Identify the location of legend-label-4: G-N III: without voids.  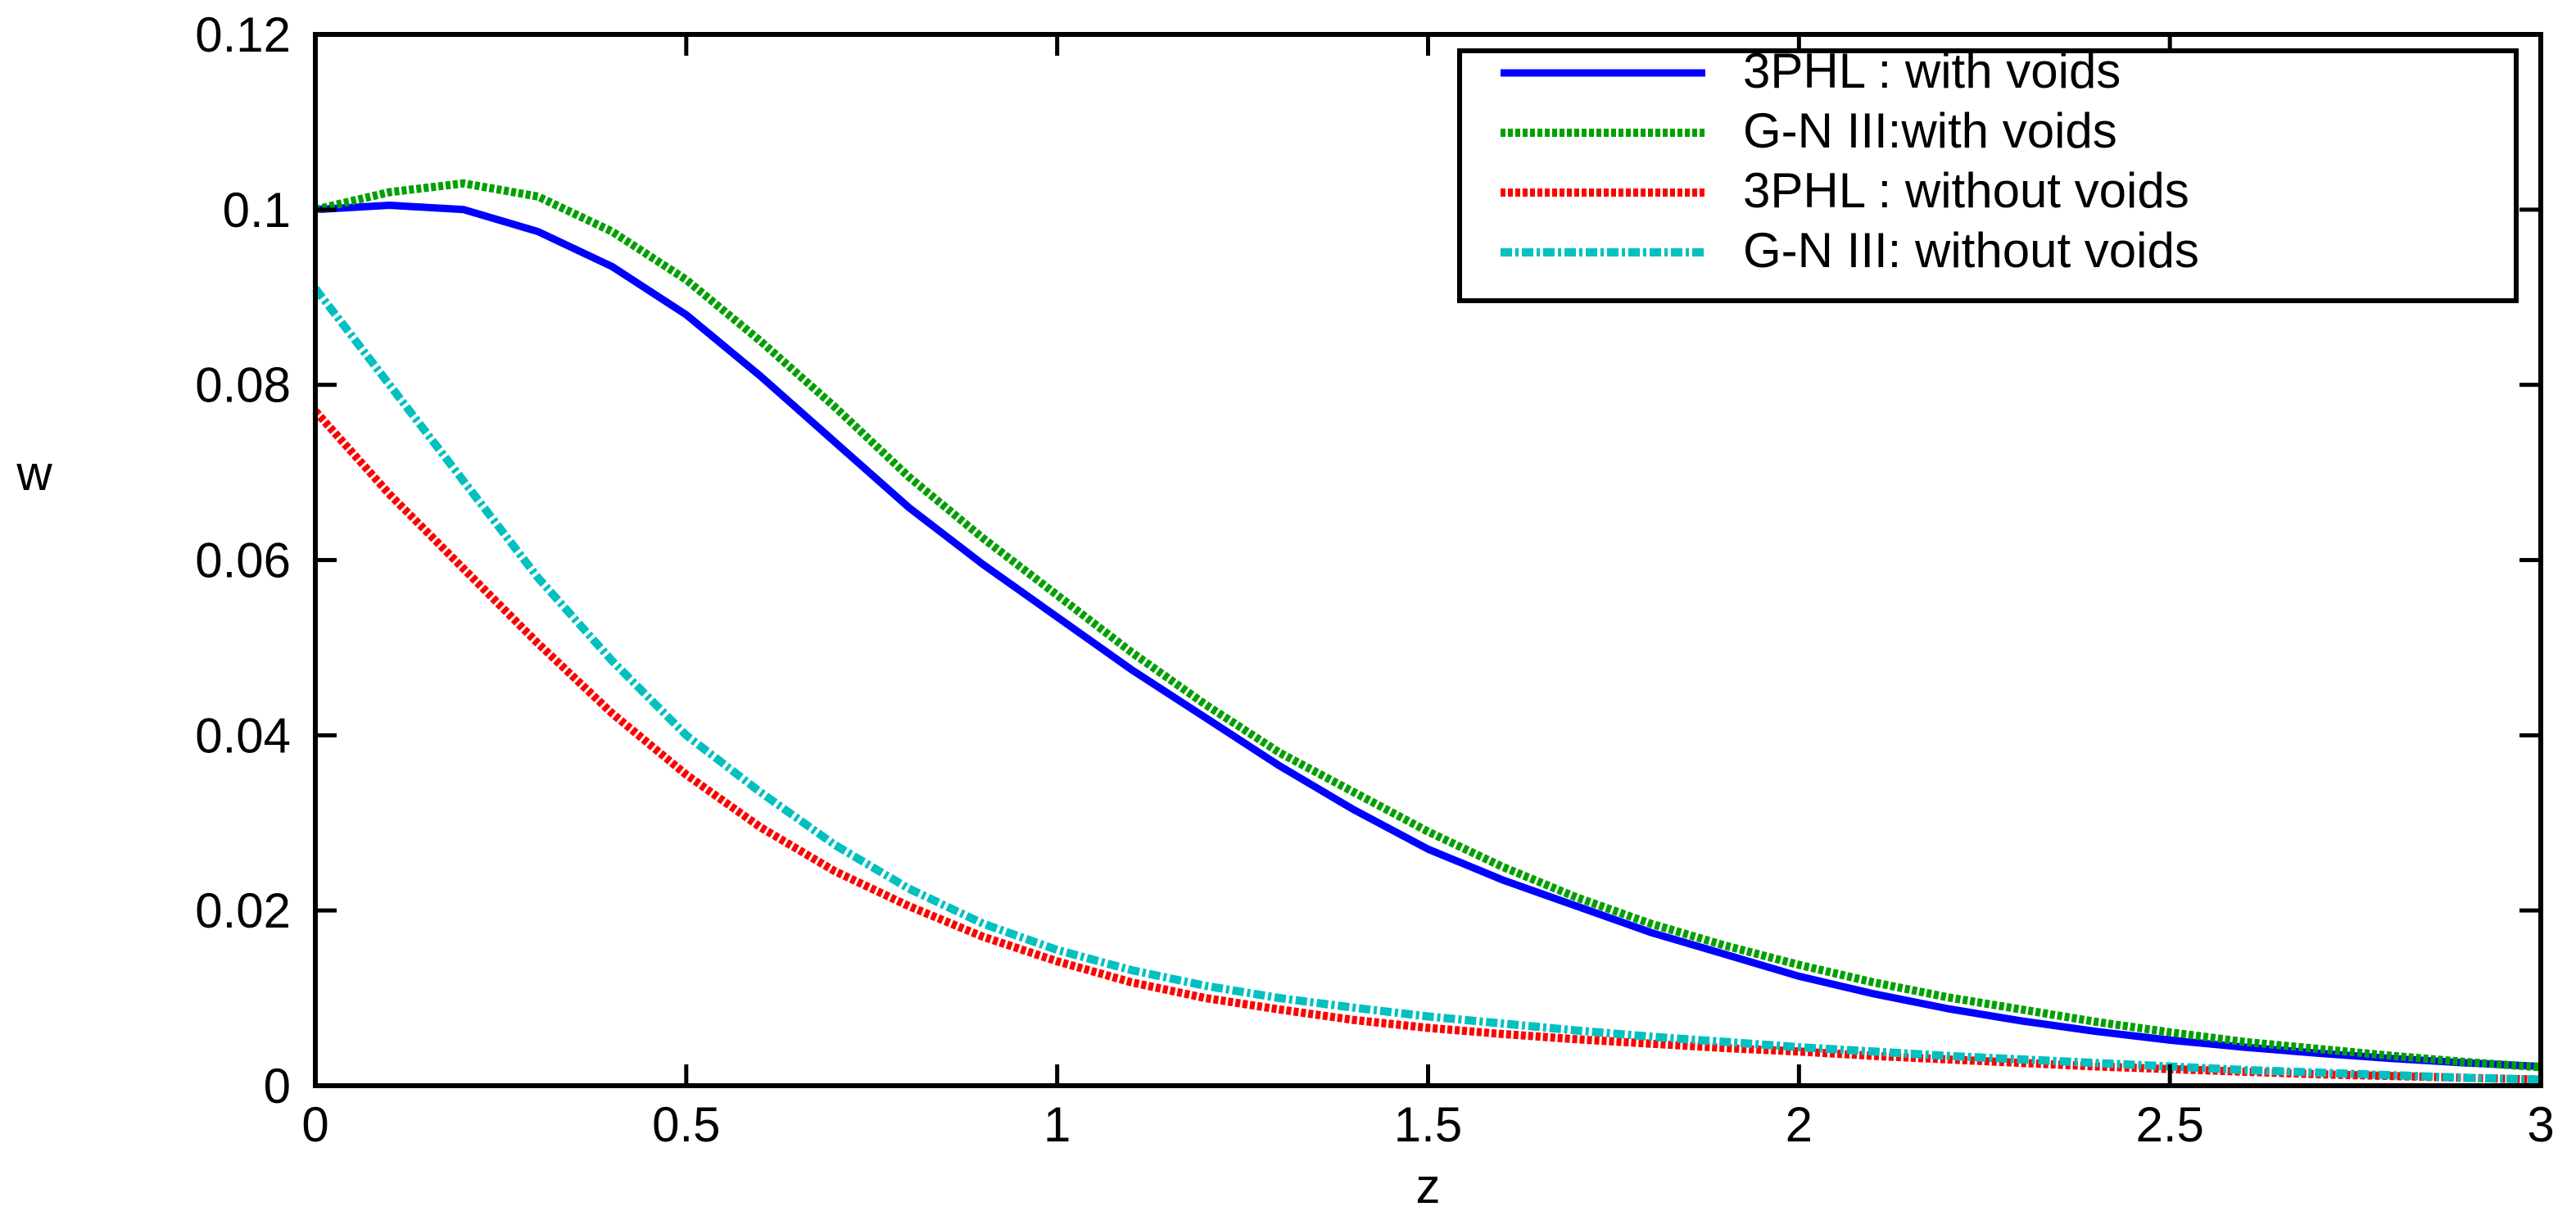
(1971, 250).